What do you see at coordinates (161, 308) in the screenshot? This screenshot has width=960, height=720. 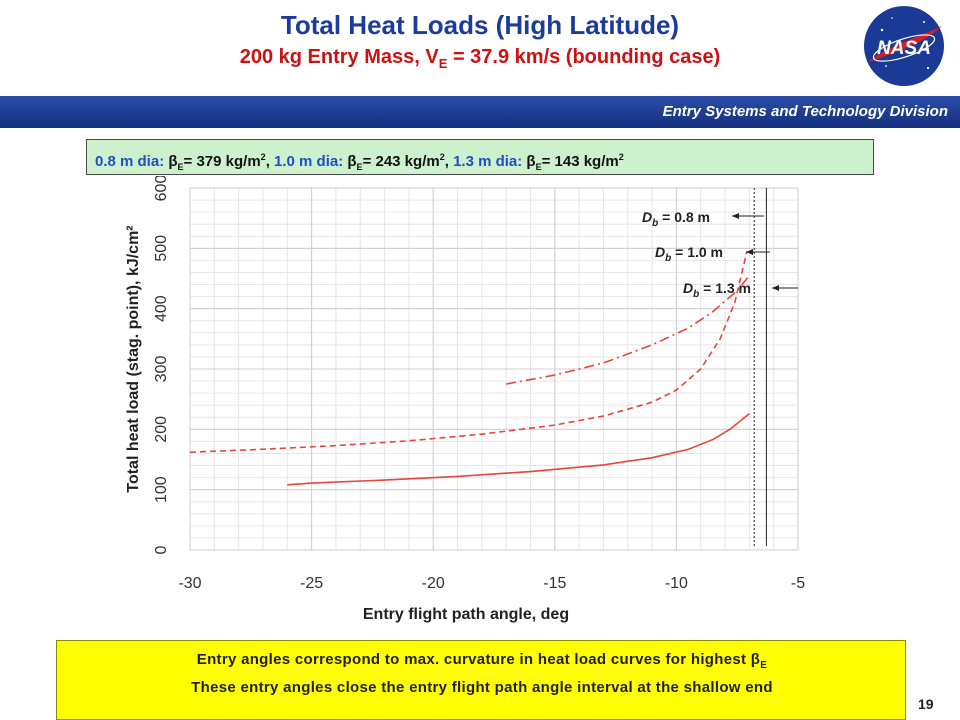 I see `y-tick-label: 400` at bounding box center [161, 308].